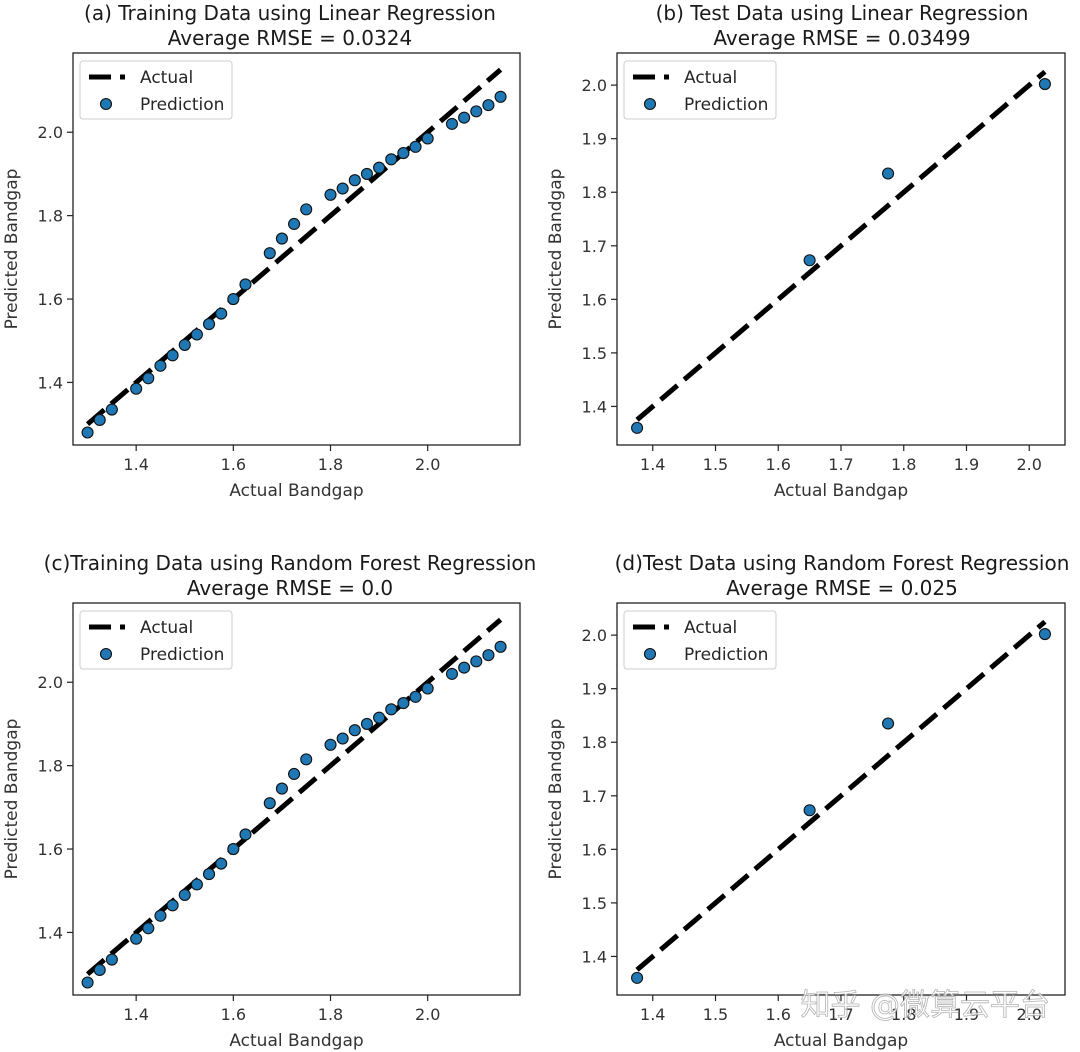 The height and width of the screenshot is (1052, 1080). I want to click on watermark-text: 知乎 @微算云平台, so click(925, 1005).